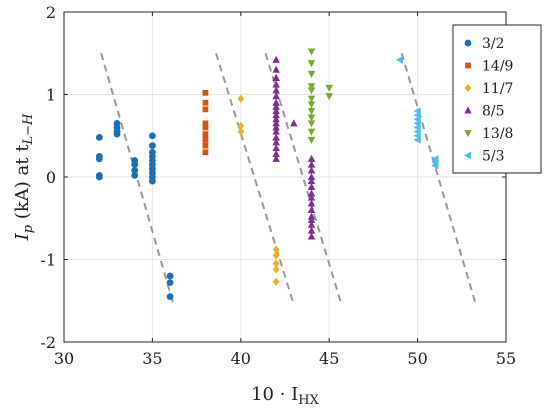  I want to click on y-tick-label: 0, so click(51, 177).